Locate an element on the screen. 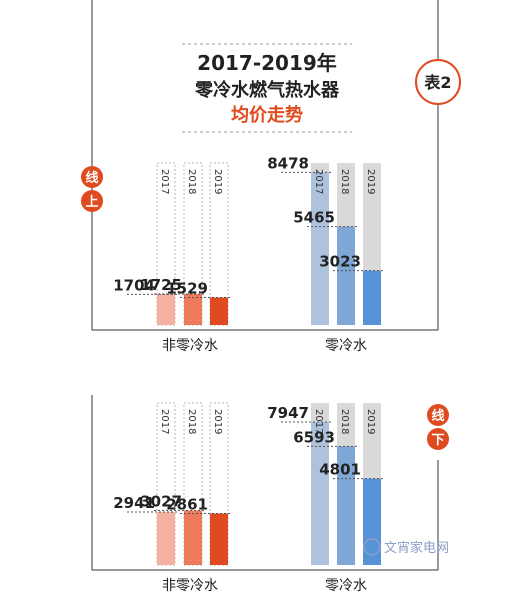 The image size is (519, 616). channel-badge-online-top is located at coordinates (92, 177).